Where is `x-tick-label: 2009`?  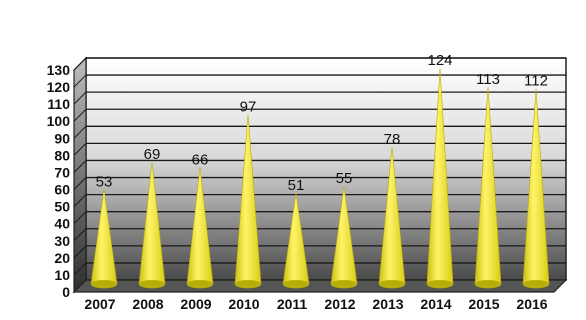 x-tick-label: 2009 is located at coordinates (195, 304).